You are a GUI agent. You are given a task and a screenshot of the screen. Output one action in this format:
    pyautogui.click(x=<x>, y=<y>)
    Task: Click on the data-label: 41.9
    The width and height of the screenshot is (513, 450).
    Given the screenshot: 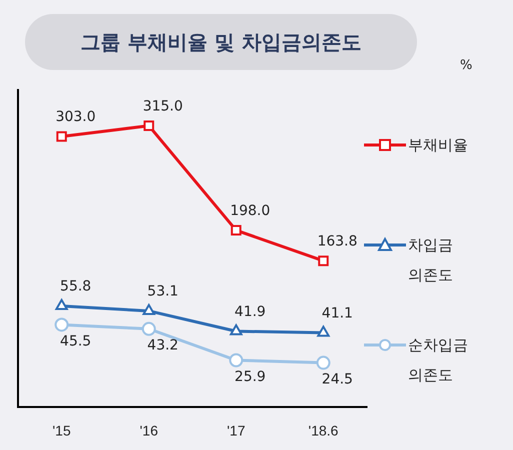 What is the action you would take?
    pyautogui.click(x=250, y=312)
    